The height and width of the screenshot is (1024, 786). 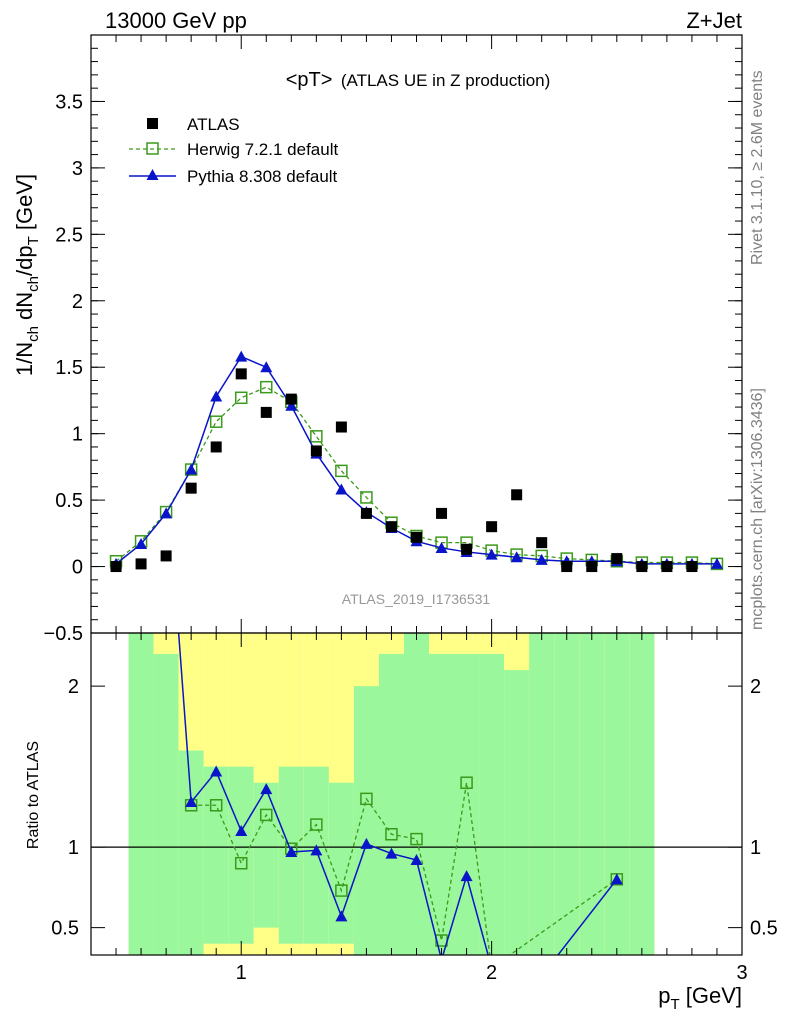 I want to click on ratio-y-tick-label-right: 0.5, so click(x=764, y=929).